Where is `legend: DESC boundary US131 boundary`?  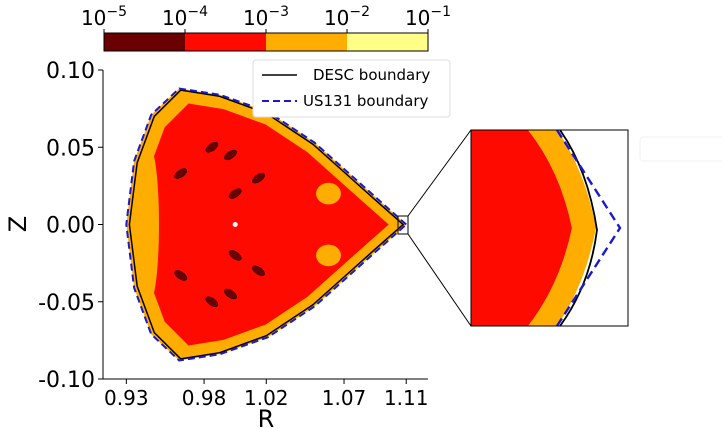
legend: DESC boundary US131 boundary is located at coordinates (351, 88).